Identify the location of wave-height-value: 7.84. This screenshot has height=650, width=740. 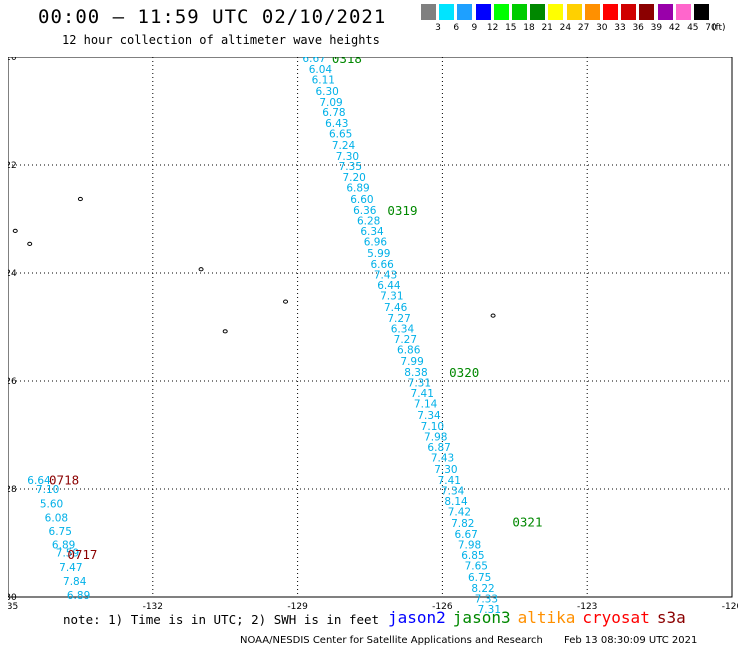
(75, 582).